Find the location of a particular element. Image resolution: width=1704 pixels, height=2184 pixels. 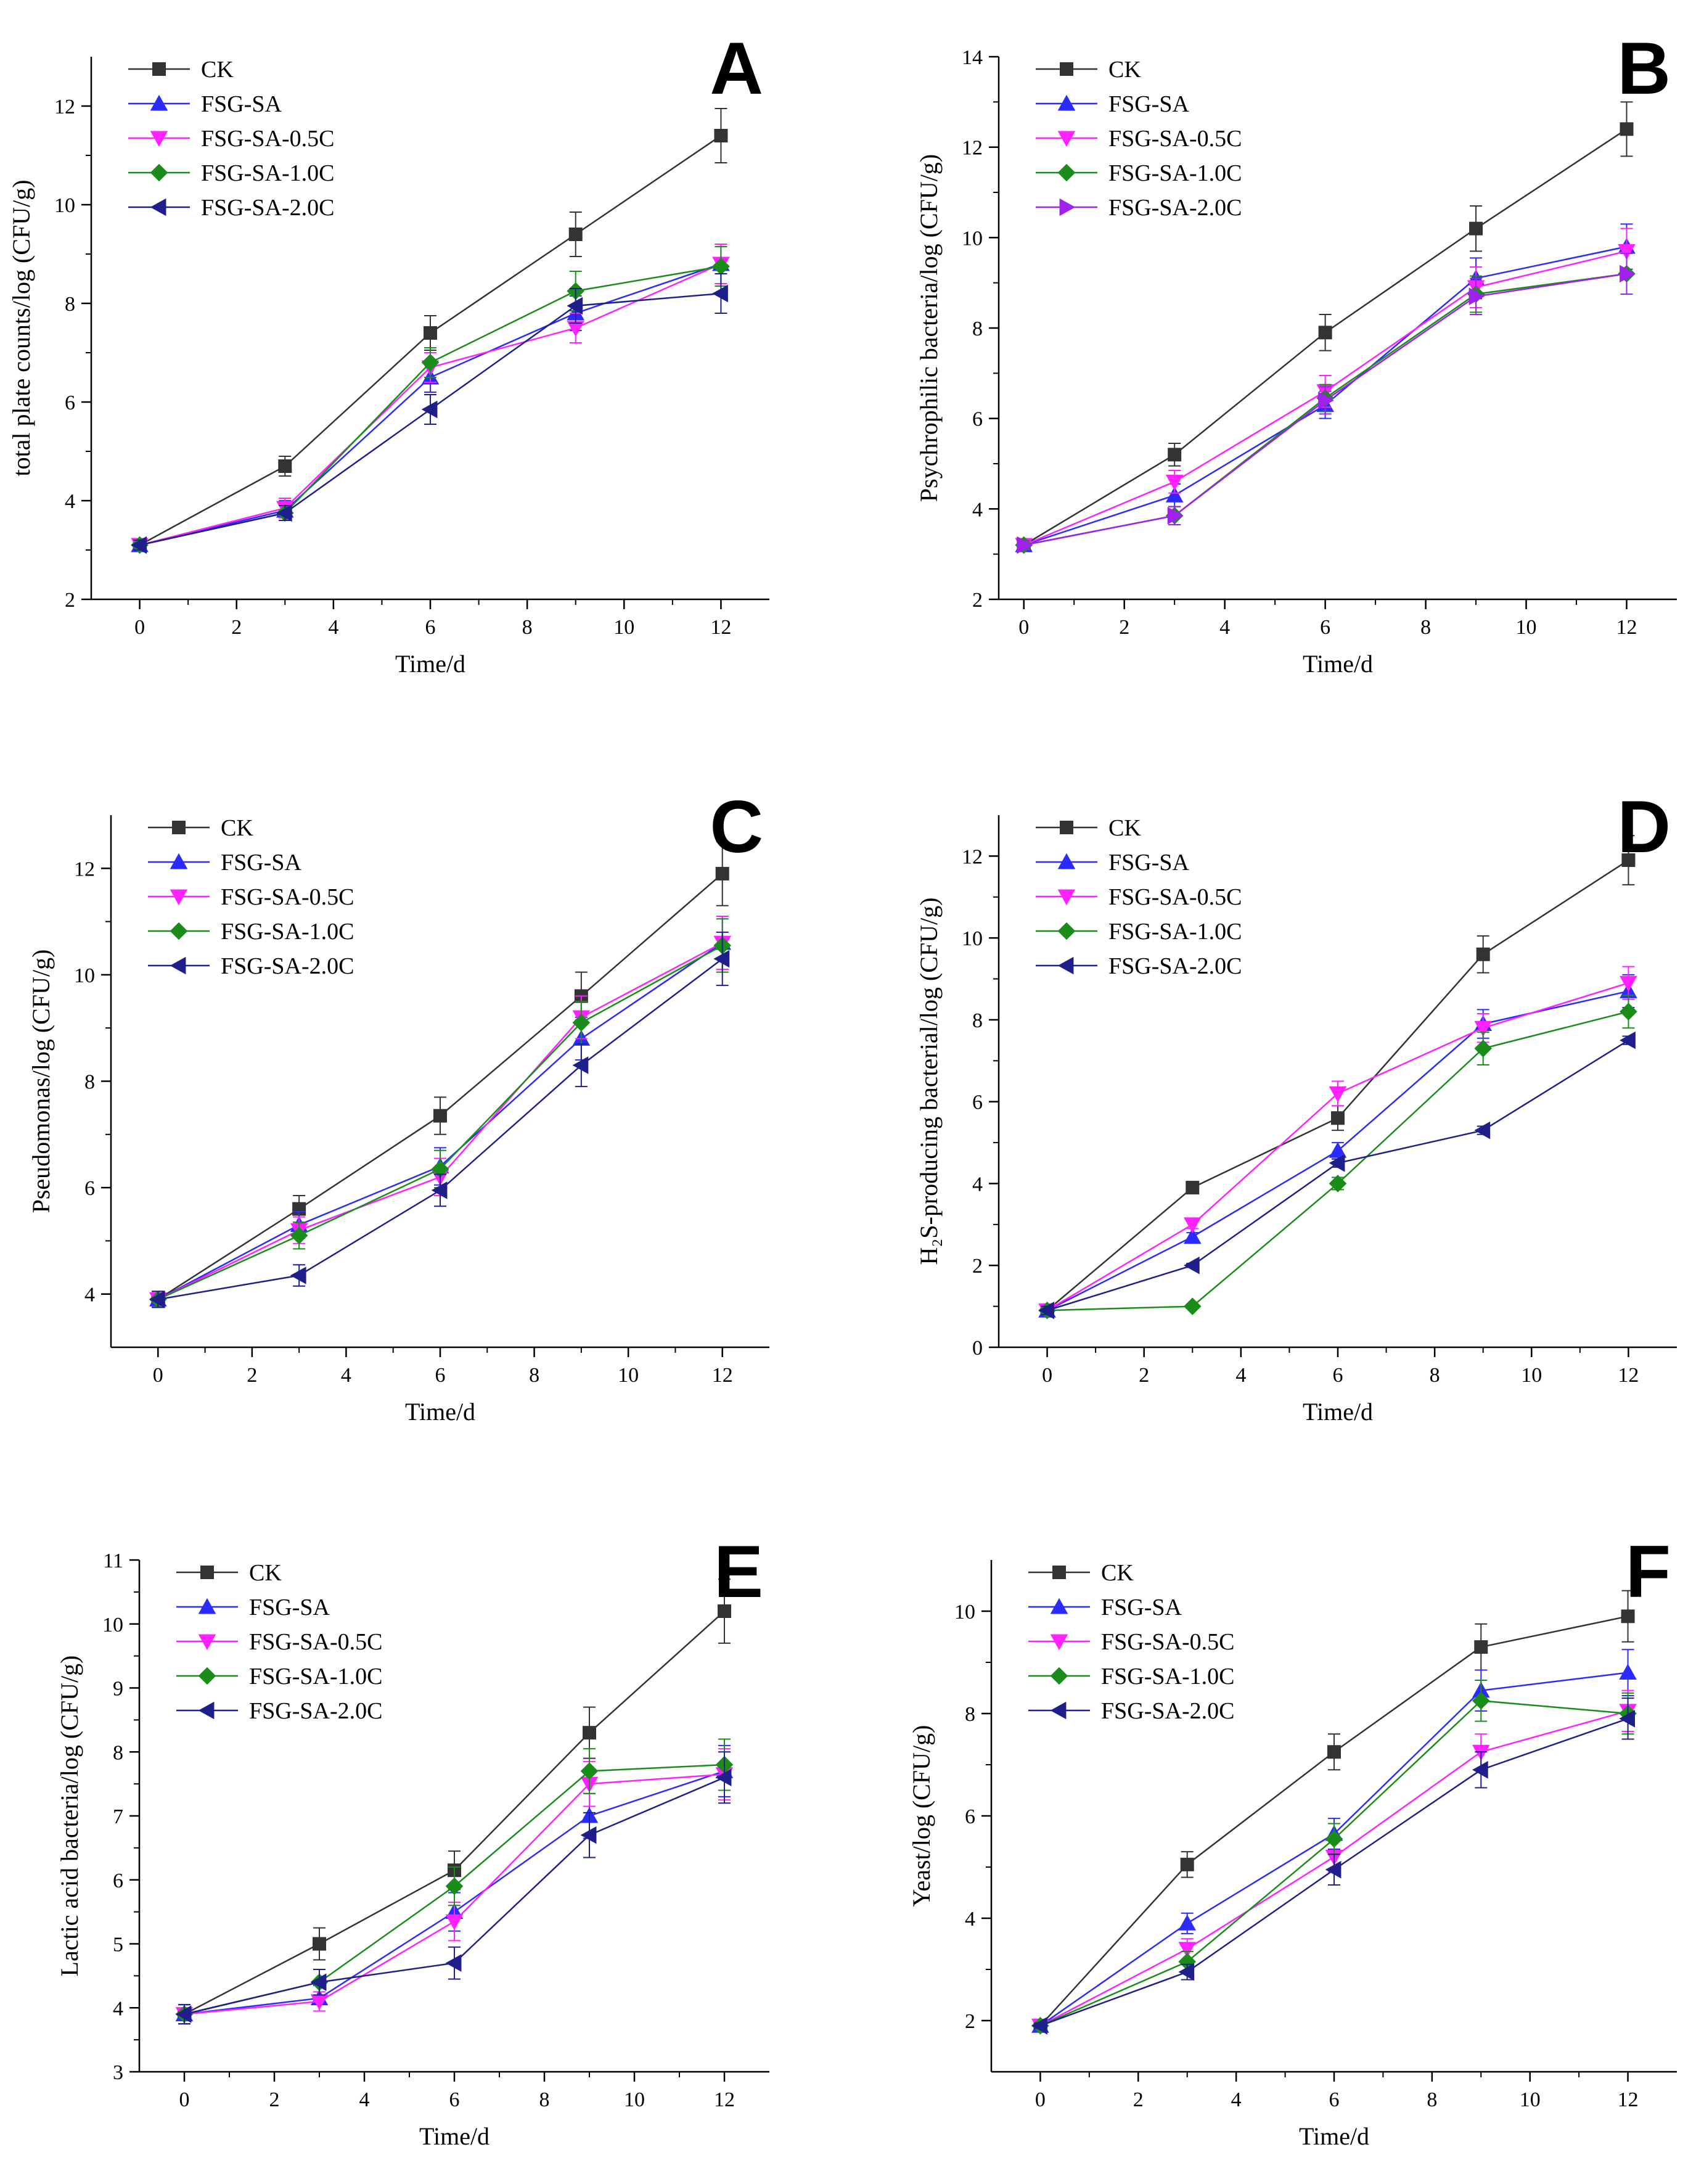

y-axis-label: Psychrophilic bacteria/log (CFU/g) is located at coordinates (929, 328).